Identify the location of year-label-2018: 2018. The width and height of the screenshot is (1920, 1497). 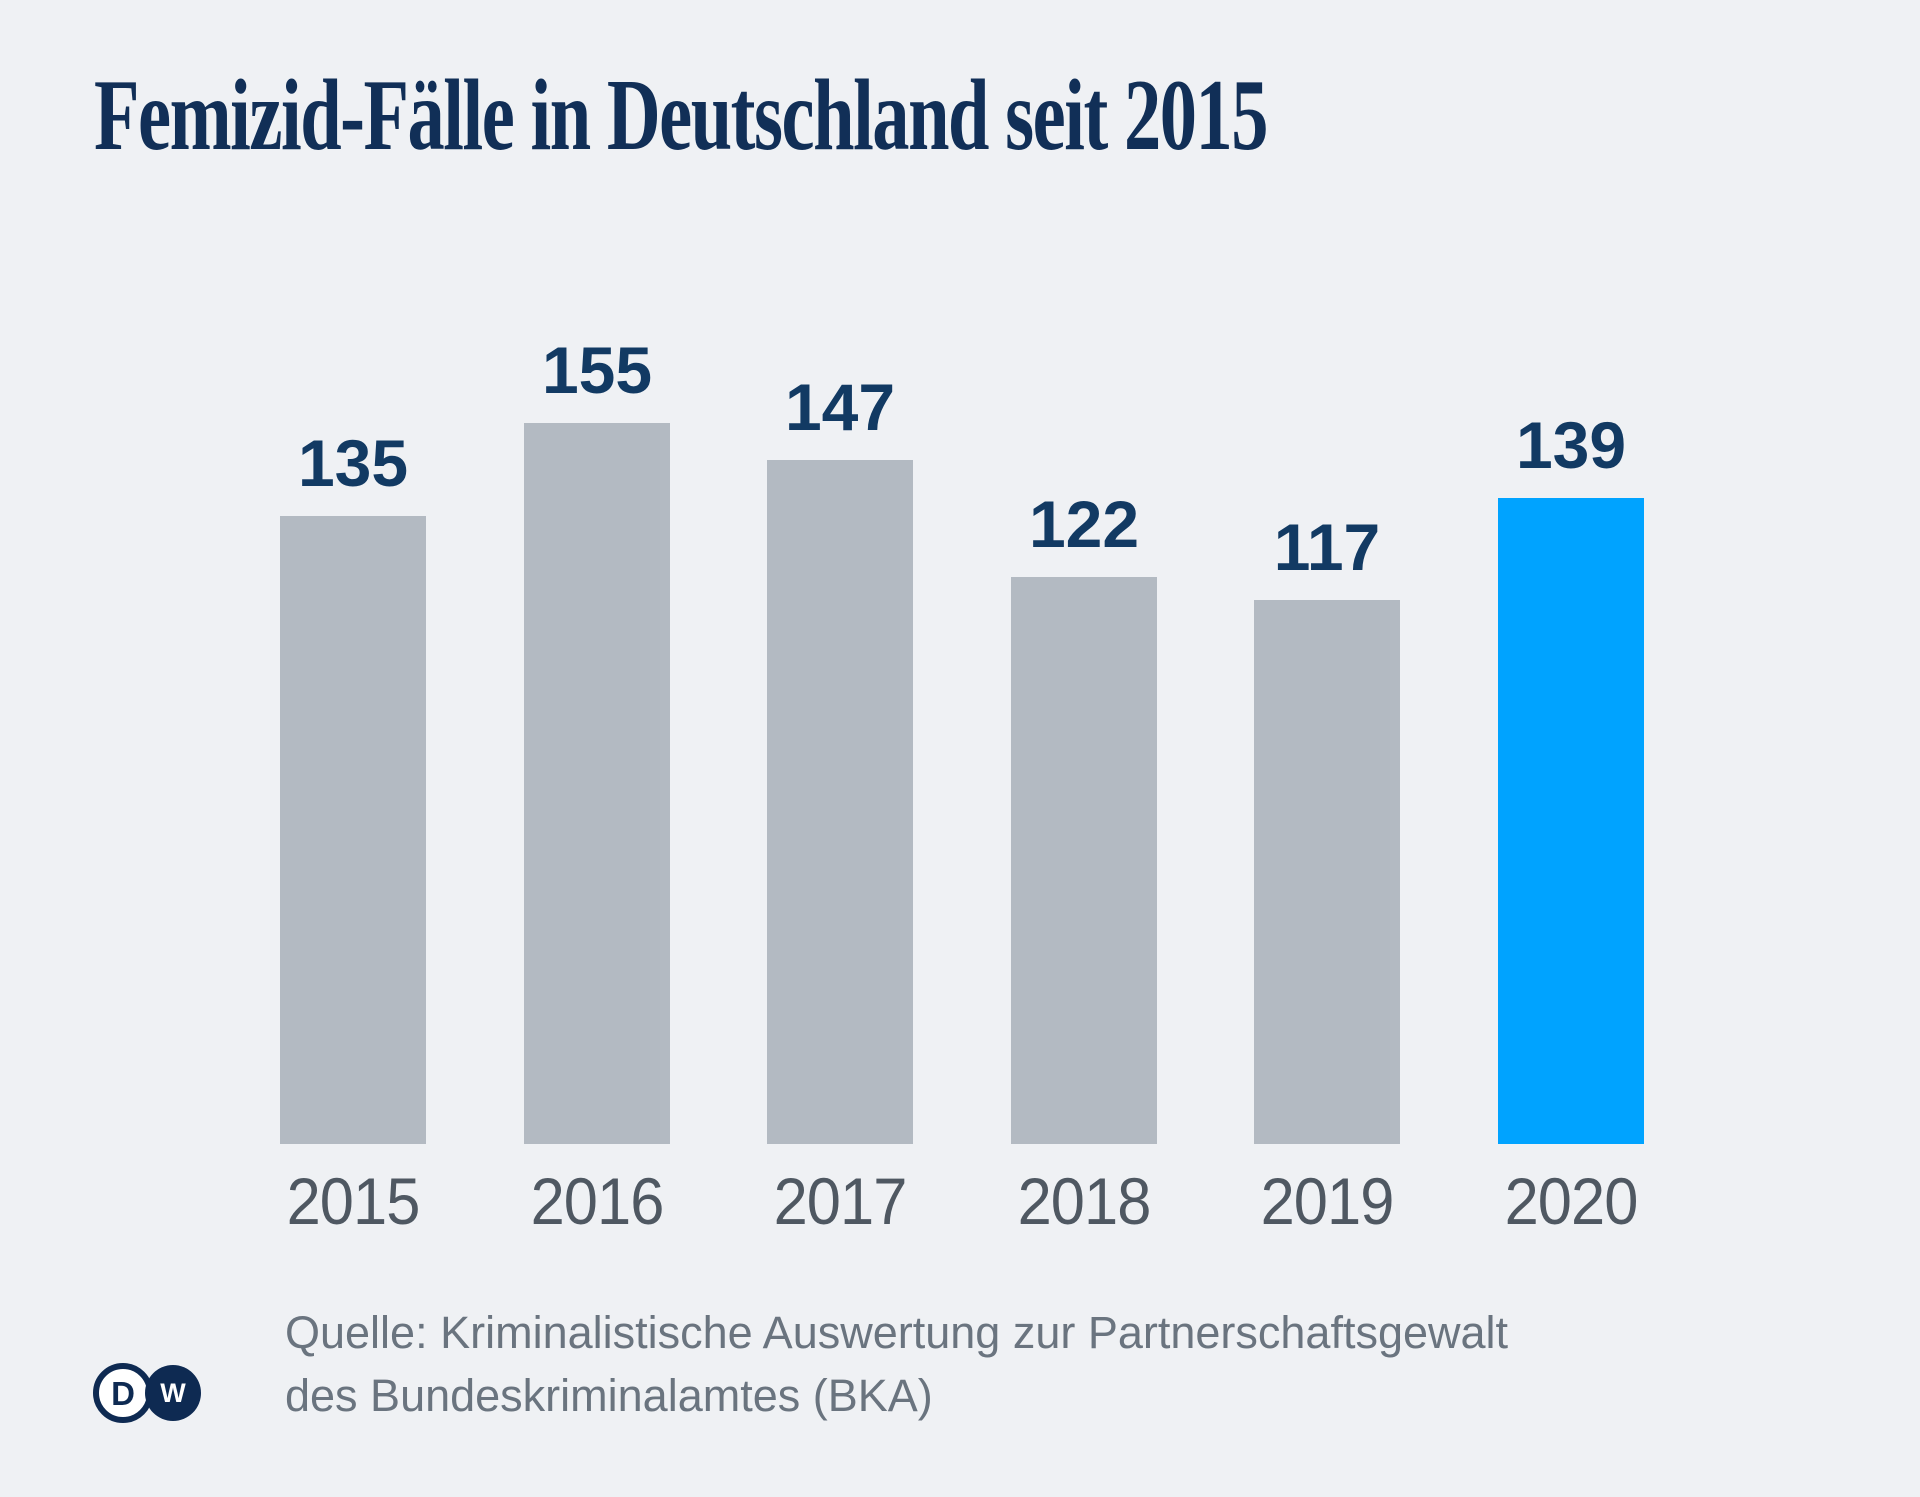
(1084, 1201).